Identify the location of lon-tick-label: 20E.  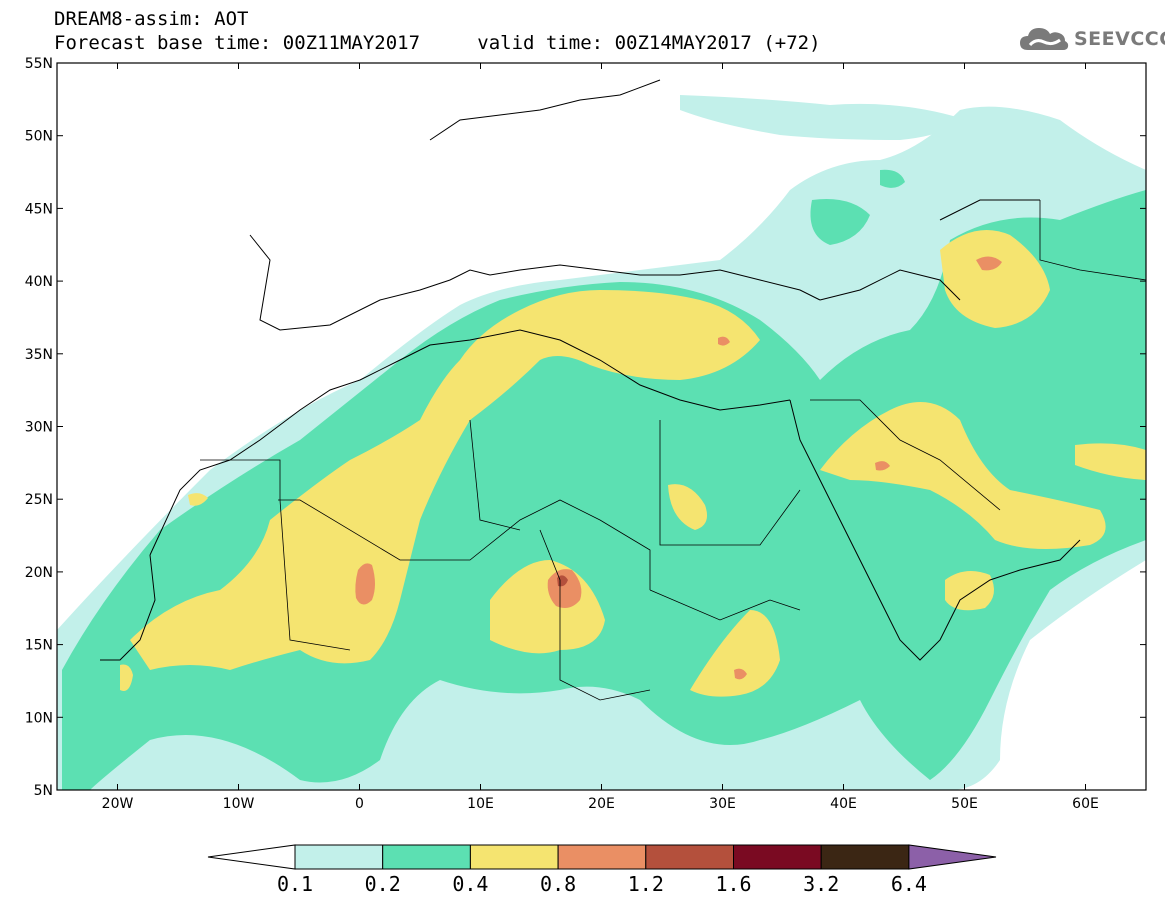
(601, 804).